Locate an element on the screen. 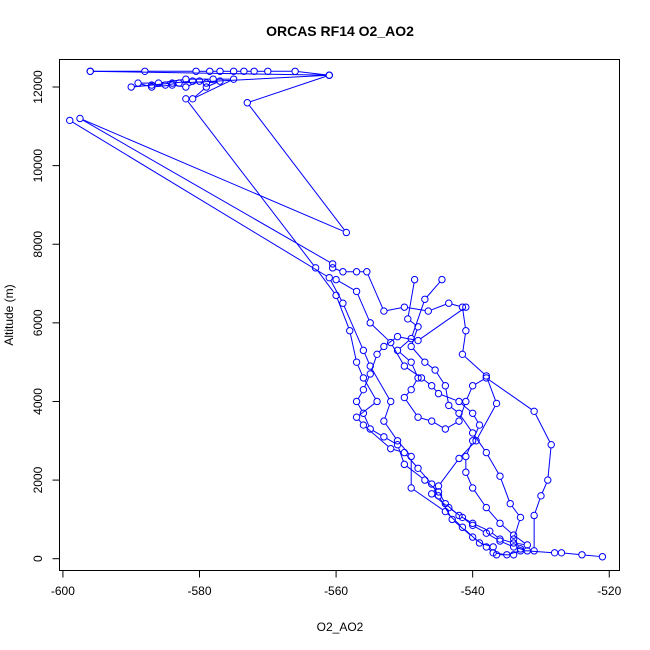 Image resolution: width=650 pixels, height=650 pixels. y-tick-label: 12000 is located at coordinates (38, 87).